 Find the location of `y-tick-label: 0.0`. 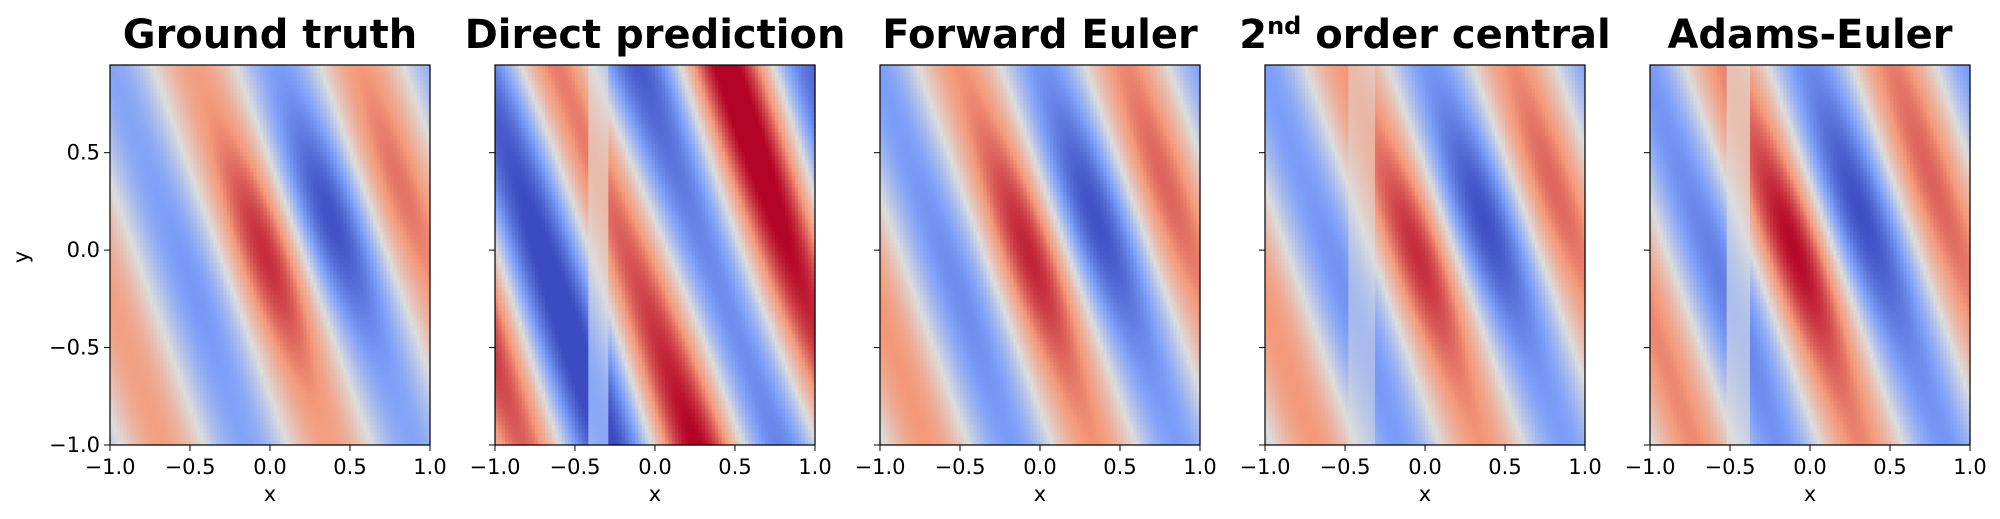

y-tick-label: 0.0 is located at coordinates (83, 250).